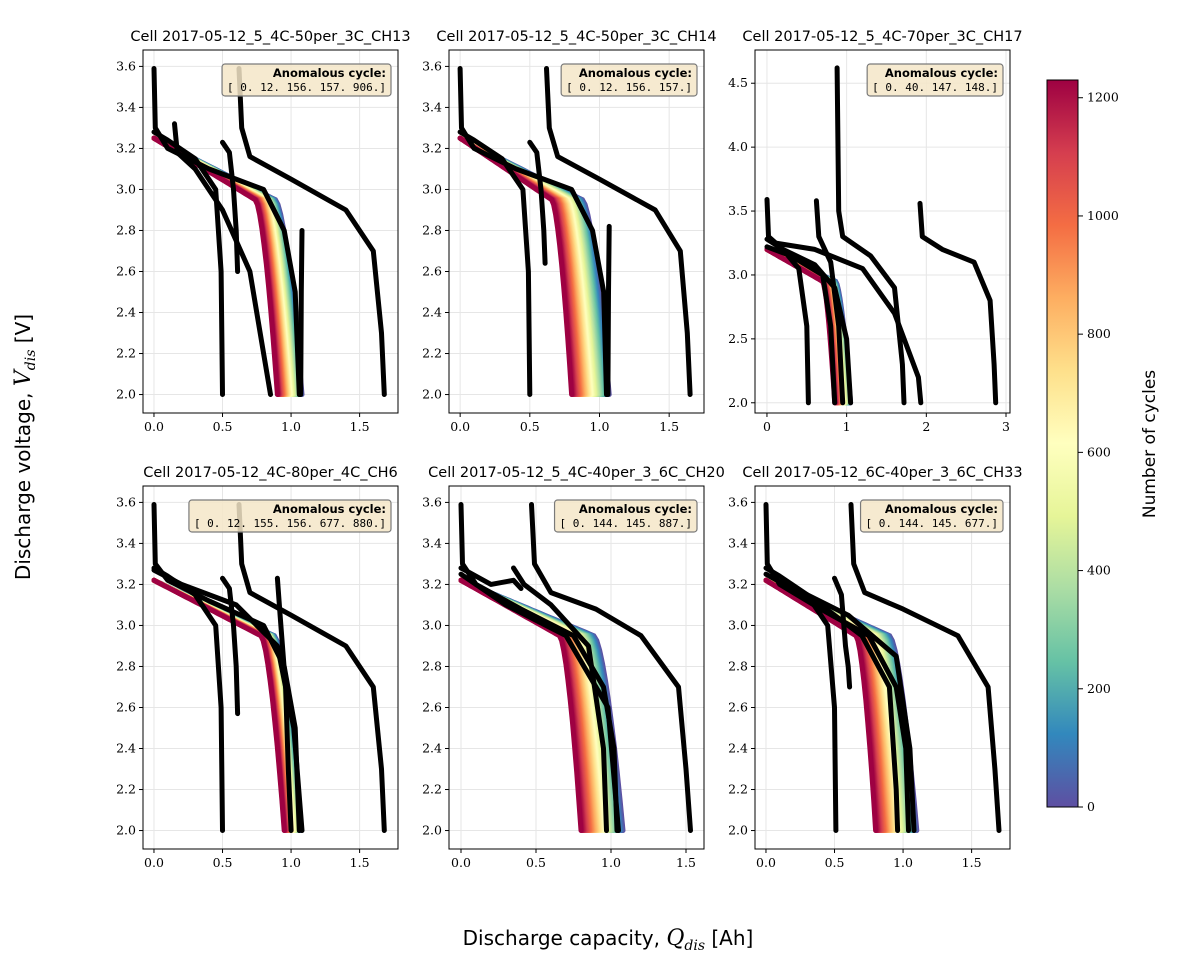 The height and width of the screenshot is (961, 1195). Describe the element at coordinates (290, 523) in the screenshot. I see `annotation-values: [ 0. 12. 155. 156. 677. 880.]` at that location.